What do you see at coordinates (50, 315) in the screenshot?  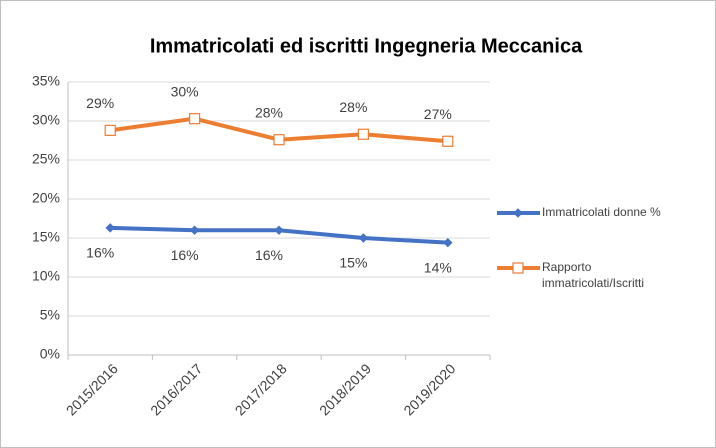 I see `y-tick-label: 5%` at bounding box center [50, 315].